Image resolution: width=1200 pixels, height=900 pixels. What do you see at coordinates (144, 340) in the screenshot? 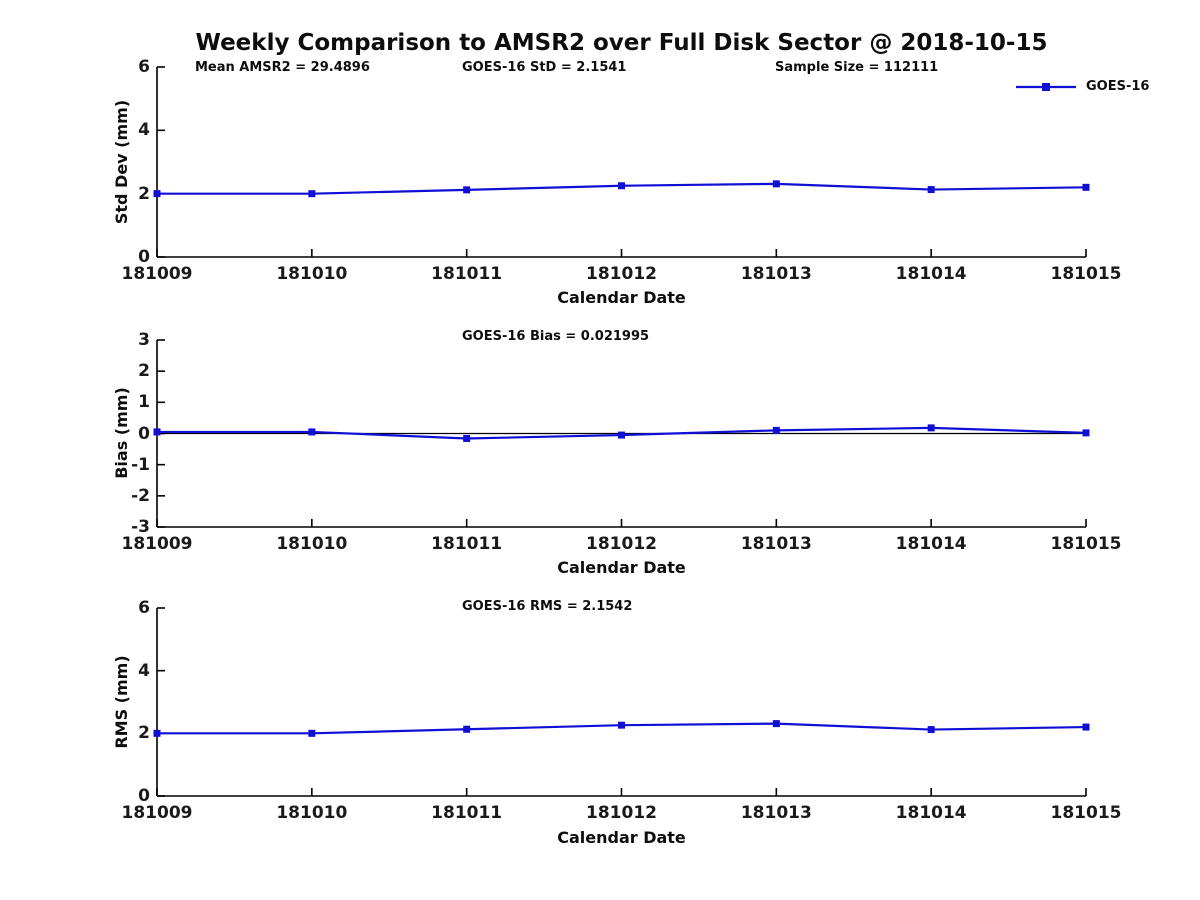
I see `y-tick-label: 3` at bounding box center [144, 340].